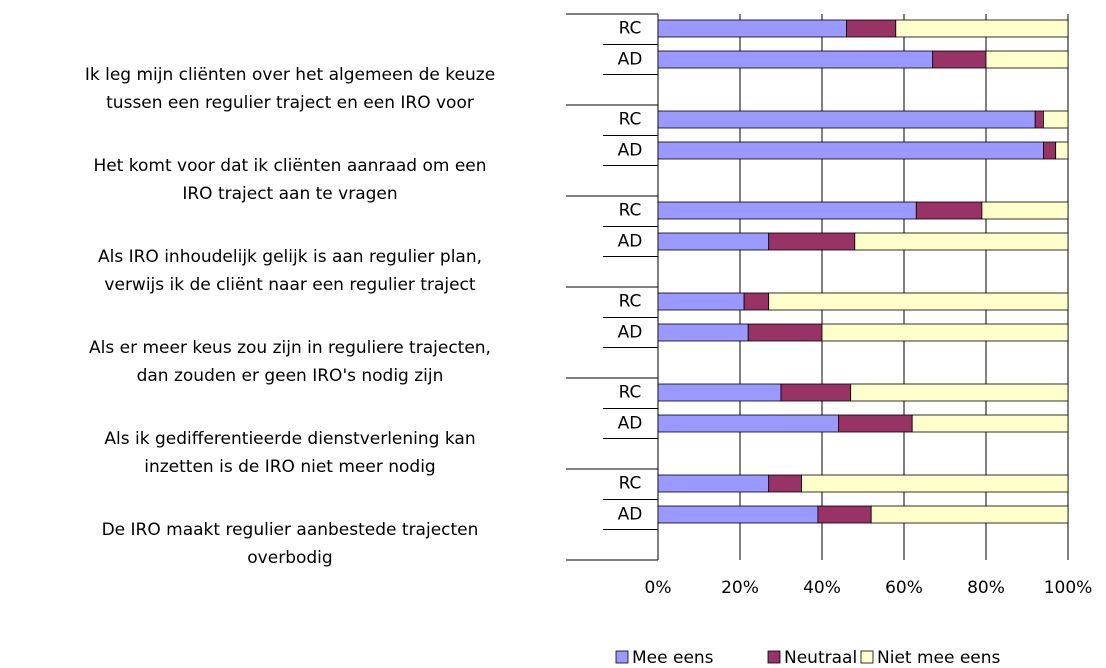 This screenshot has width=1106, height=668. I want to click on x-tick-label: 80%, so click(986, 588).